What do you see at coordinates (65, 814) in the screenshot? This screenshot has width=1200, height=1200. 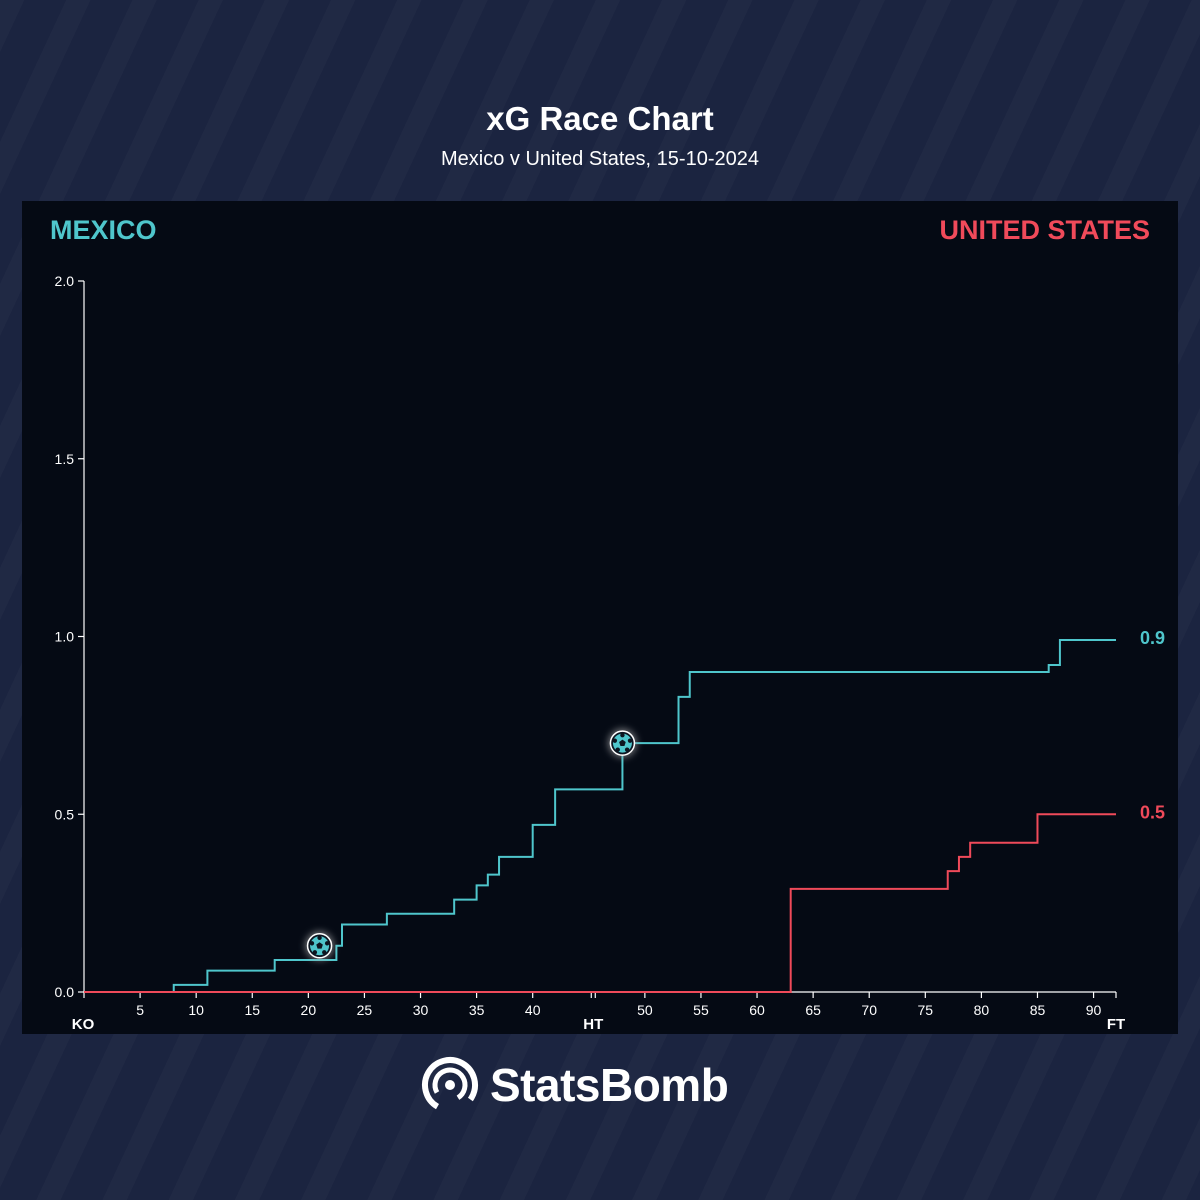 I see `y-tick-label: 0.5` at bounding box center [65, 814].